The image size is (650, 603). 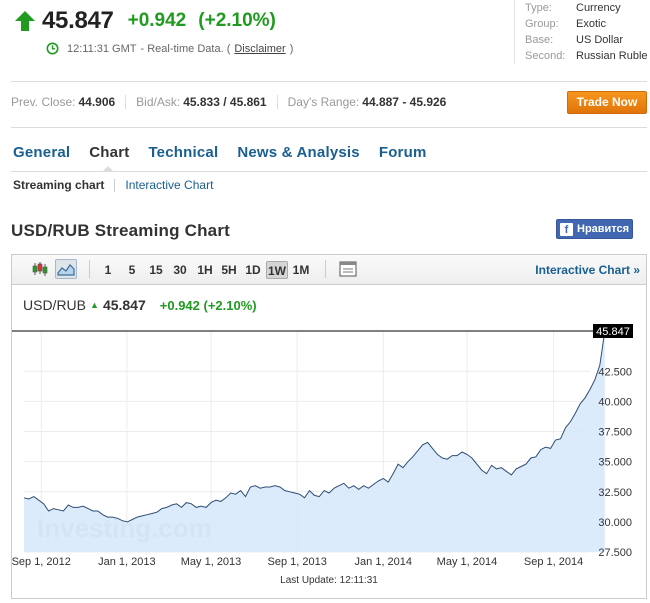 What do you see at coordinates (329, 171) in the screenshot?
I see `tabs-underline` at bounding box center [329, 171].